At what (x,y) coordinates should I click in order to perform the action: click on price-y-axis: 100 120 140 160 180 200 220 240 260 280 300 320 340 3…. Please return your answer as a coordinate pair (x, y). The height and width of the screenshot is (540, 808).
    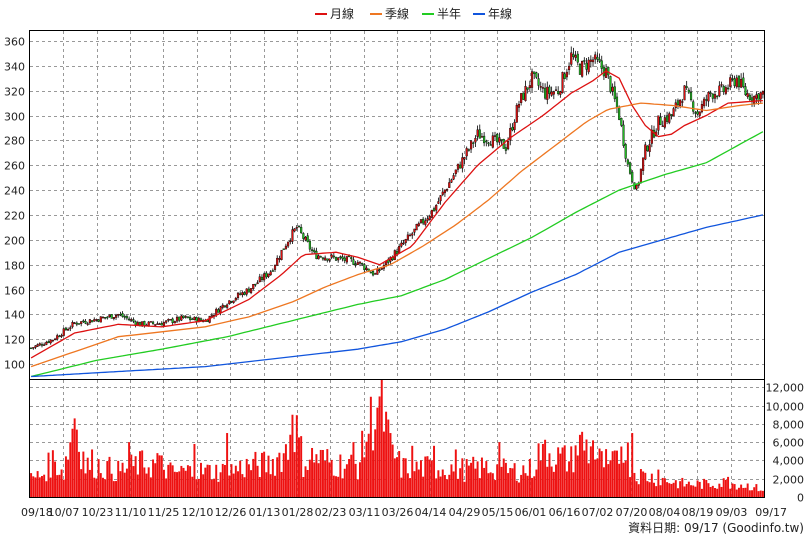
    Looking at the image, I should click on (14, 204).